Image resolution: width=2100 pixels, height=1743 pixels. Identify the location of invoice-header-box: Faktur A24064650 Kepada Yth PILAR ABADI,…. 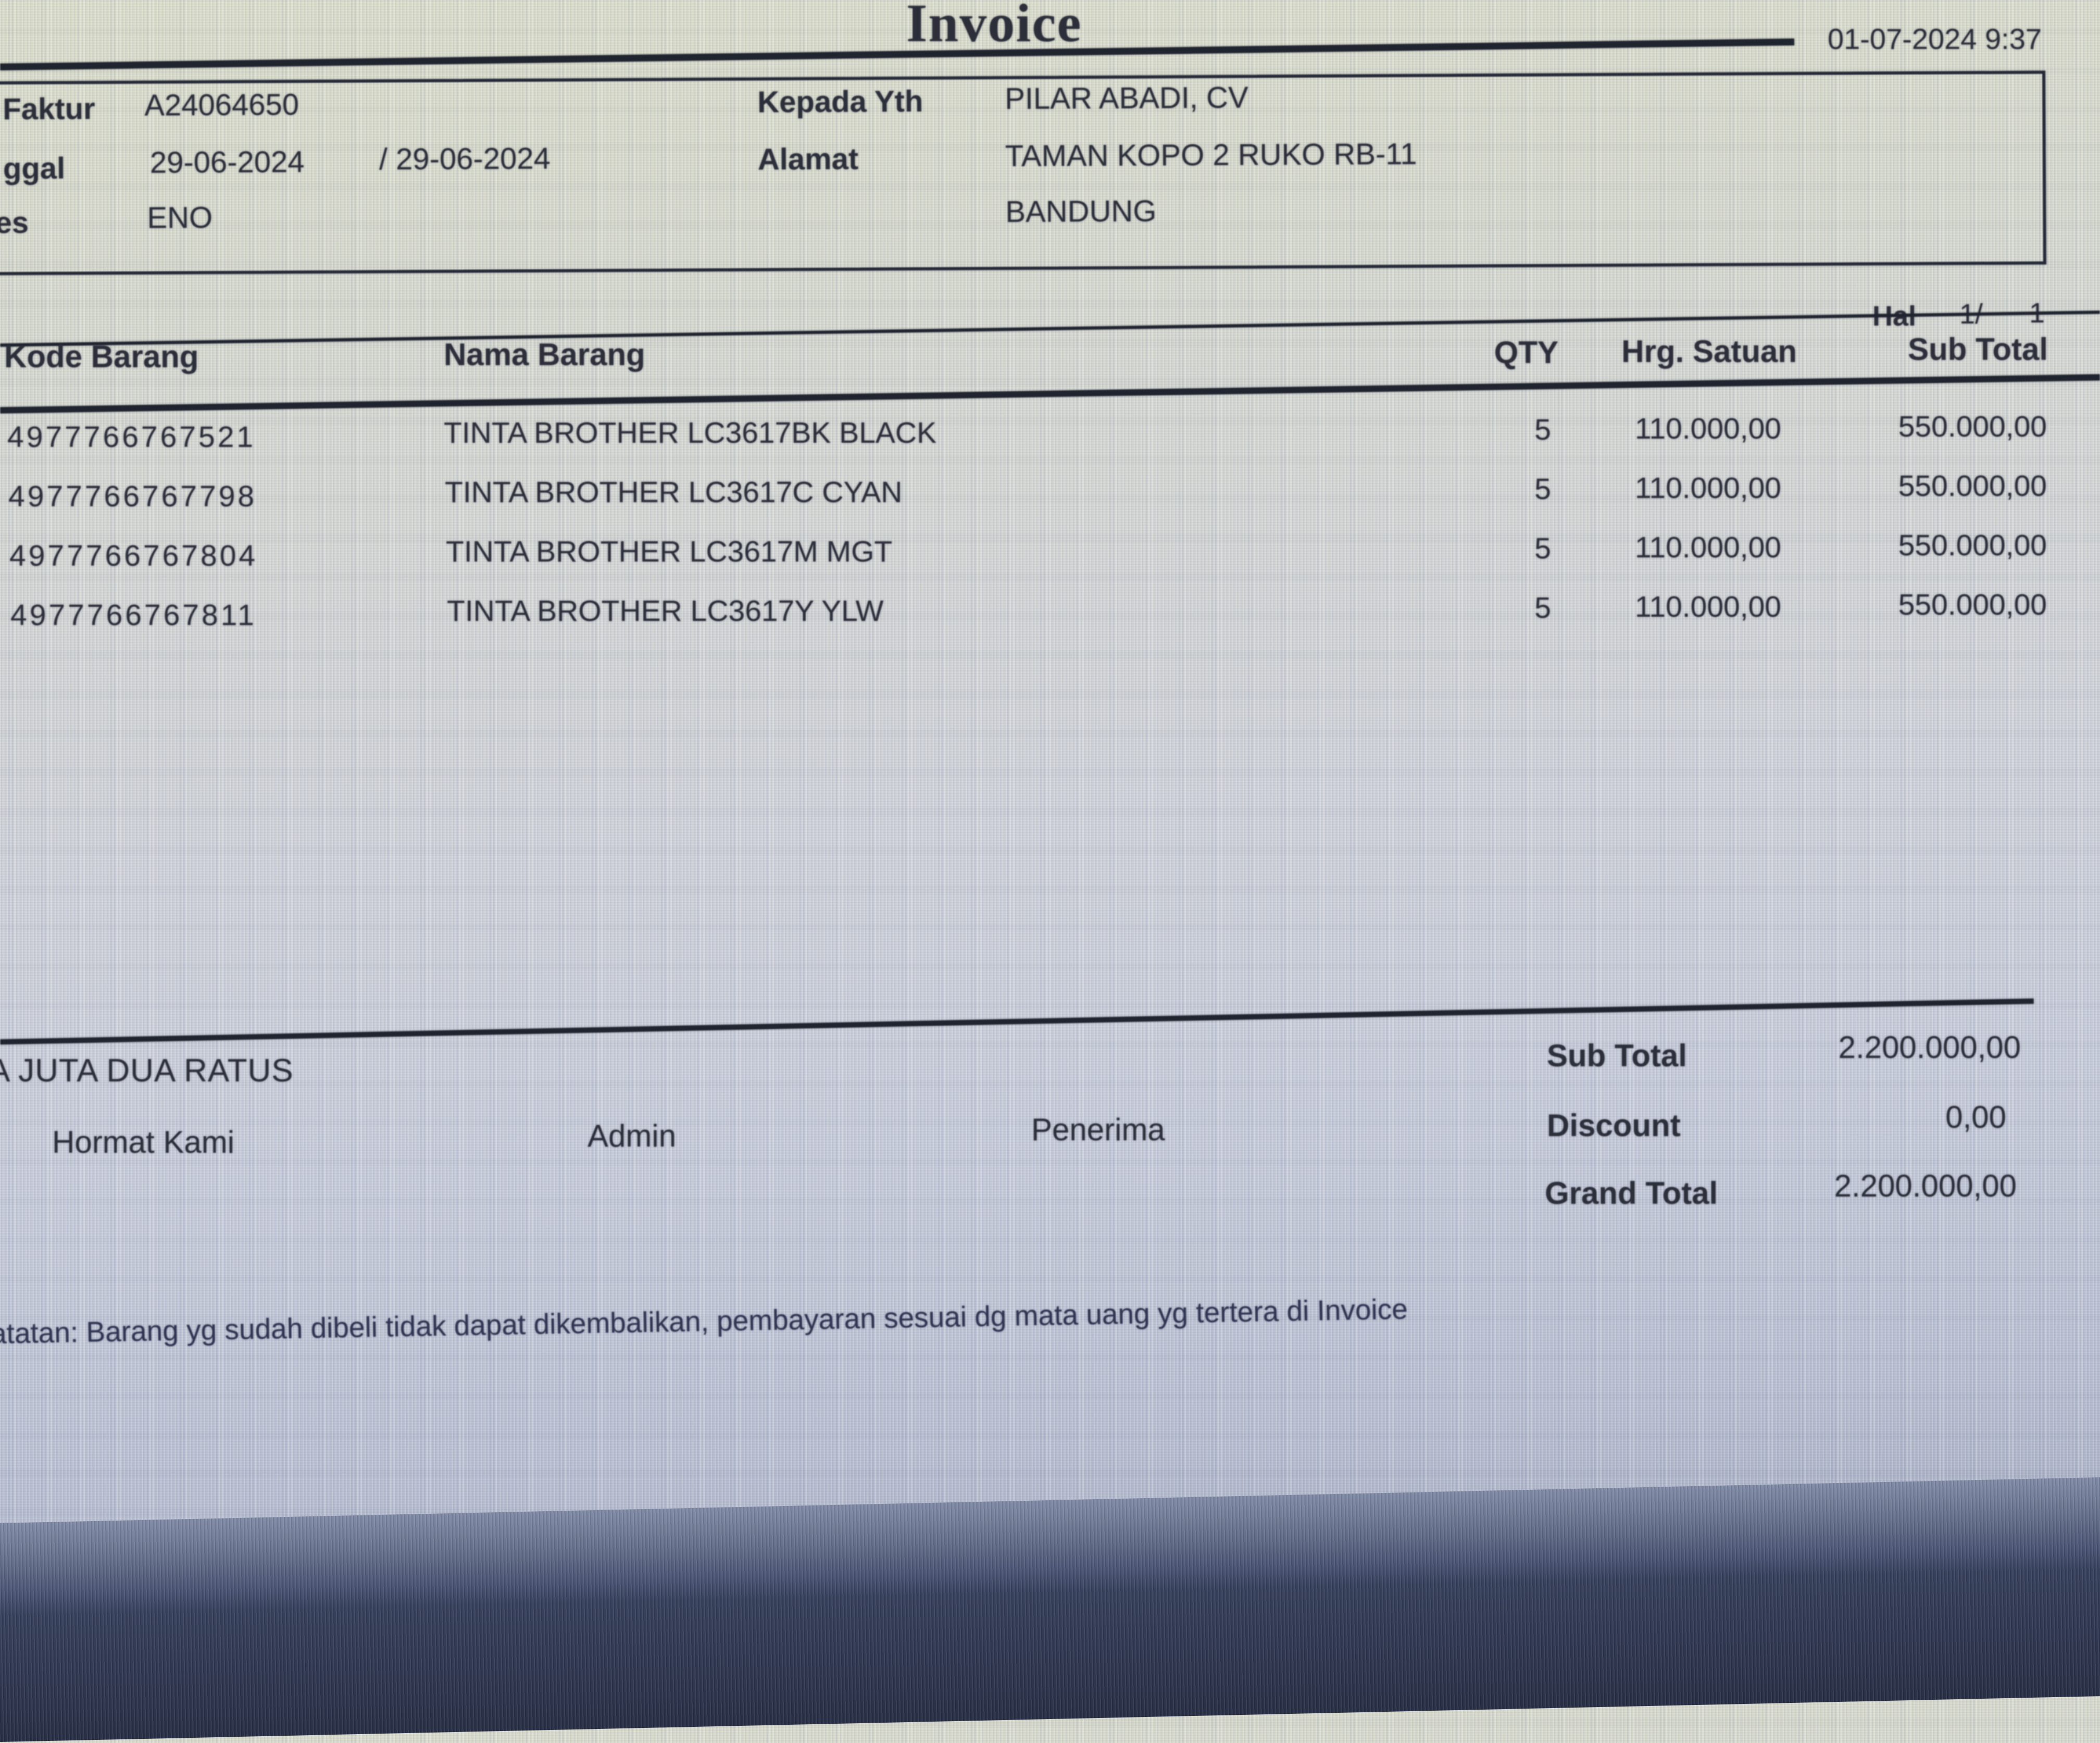
(1023, 173).